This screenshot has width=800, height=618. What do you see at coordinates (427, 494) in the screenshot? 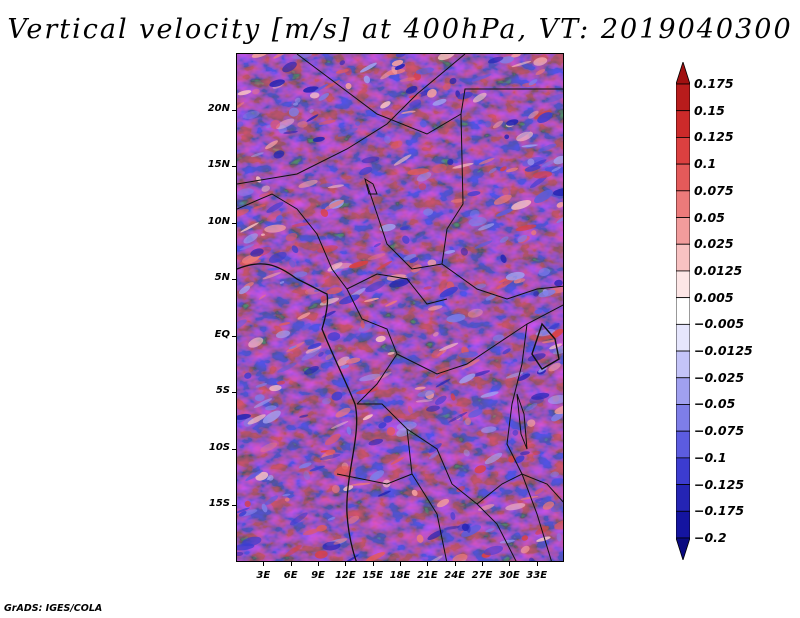
I see `border-south` at bounding box center [427, 494].